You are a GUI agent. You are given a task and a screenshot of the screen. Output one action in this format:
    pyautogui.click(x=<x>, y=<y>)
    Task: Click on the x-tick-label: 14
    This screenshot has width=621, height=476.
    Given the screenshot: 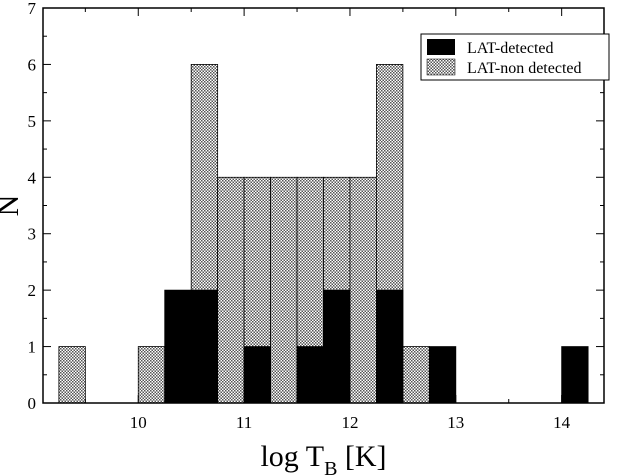 What is the action you would take?
    pyautogui.click(x=562, y=422)
    